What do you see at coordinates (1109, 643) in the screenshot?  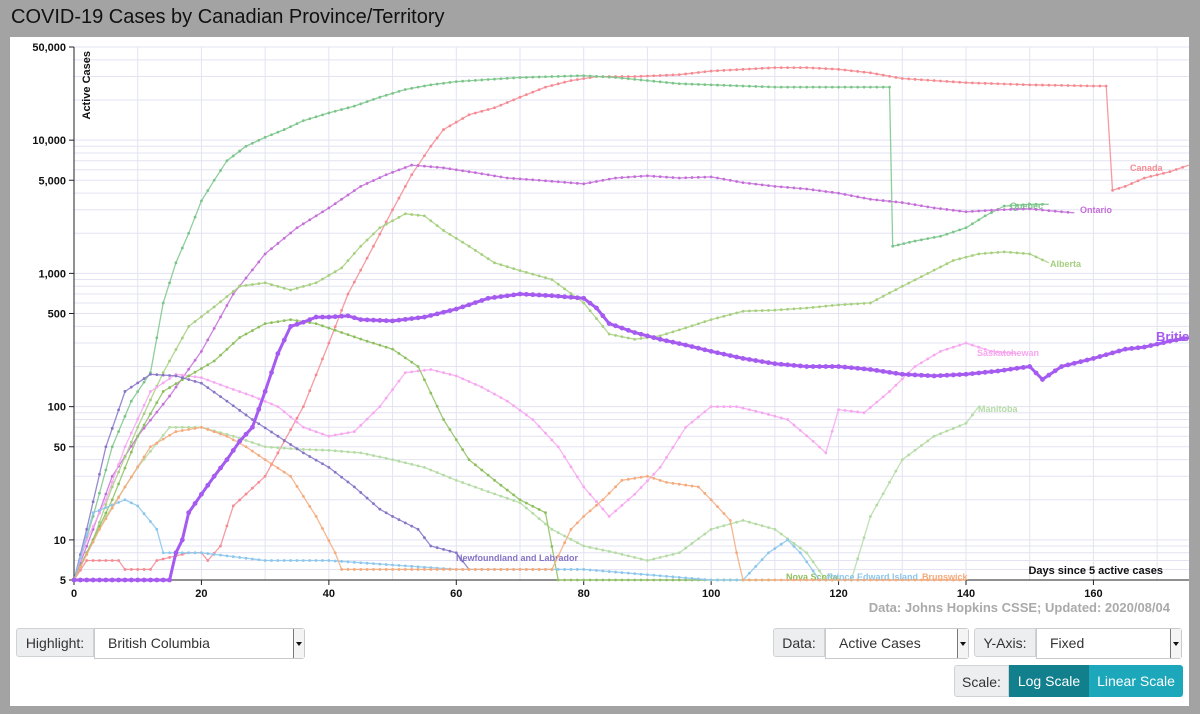 I see `yaxis-select: Fixed` at bounding box center [1109, 643].